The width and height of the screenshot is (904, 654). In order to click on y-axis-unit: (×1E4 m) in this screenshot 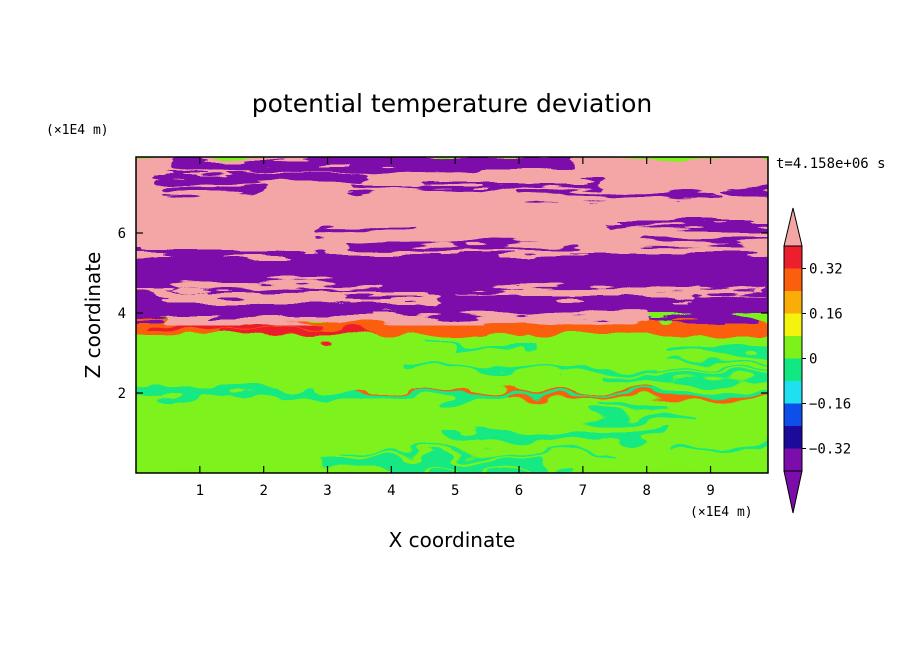, I will do `click(77, 130)`.